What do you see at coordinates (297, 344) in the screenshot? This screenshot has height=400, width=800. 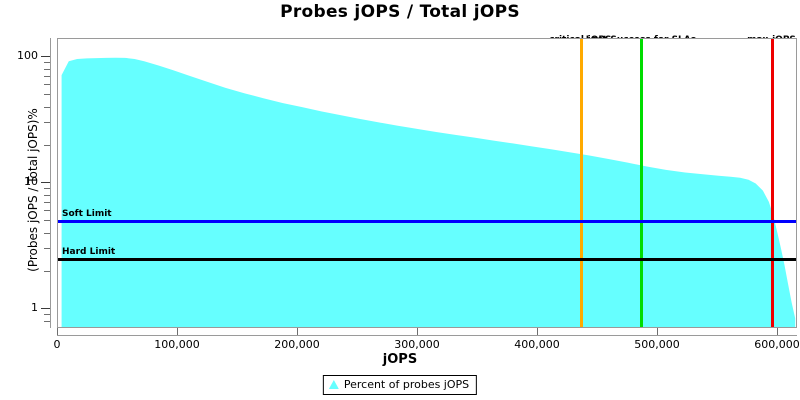 I see `x-tick-label: 200,000` at bounding box center [297, 344].